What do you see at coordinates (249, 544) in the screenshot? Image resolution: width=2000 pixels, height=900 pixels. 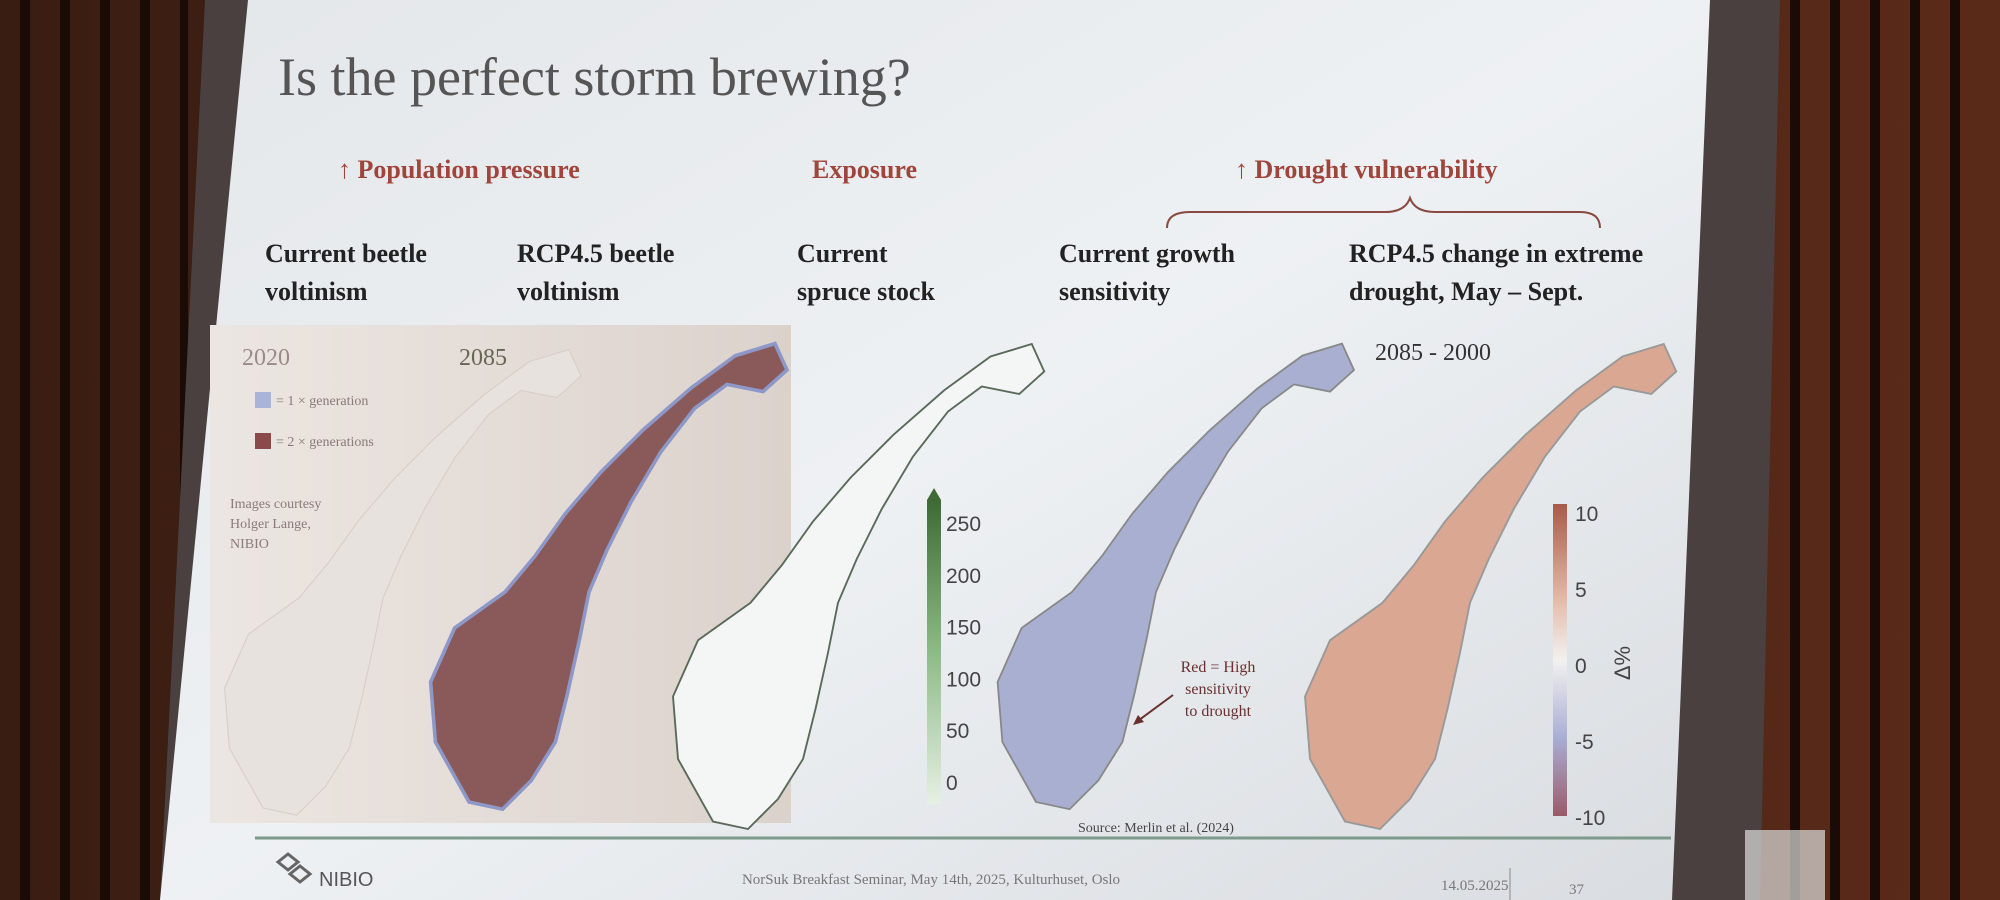 I see `credit: NIBIO` at bounding box center [249, 544].